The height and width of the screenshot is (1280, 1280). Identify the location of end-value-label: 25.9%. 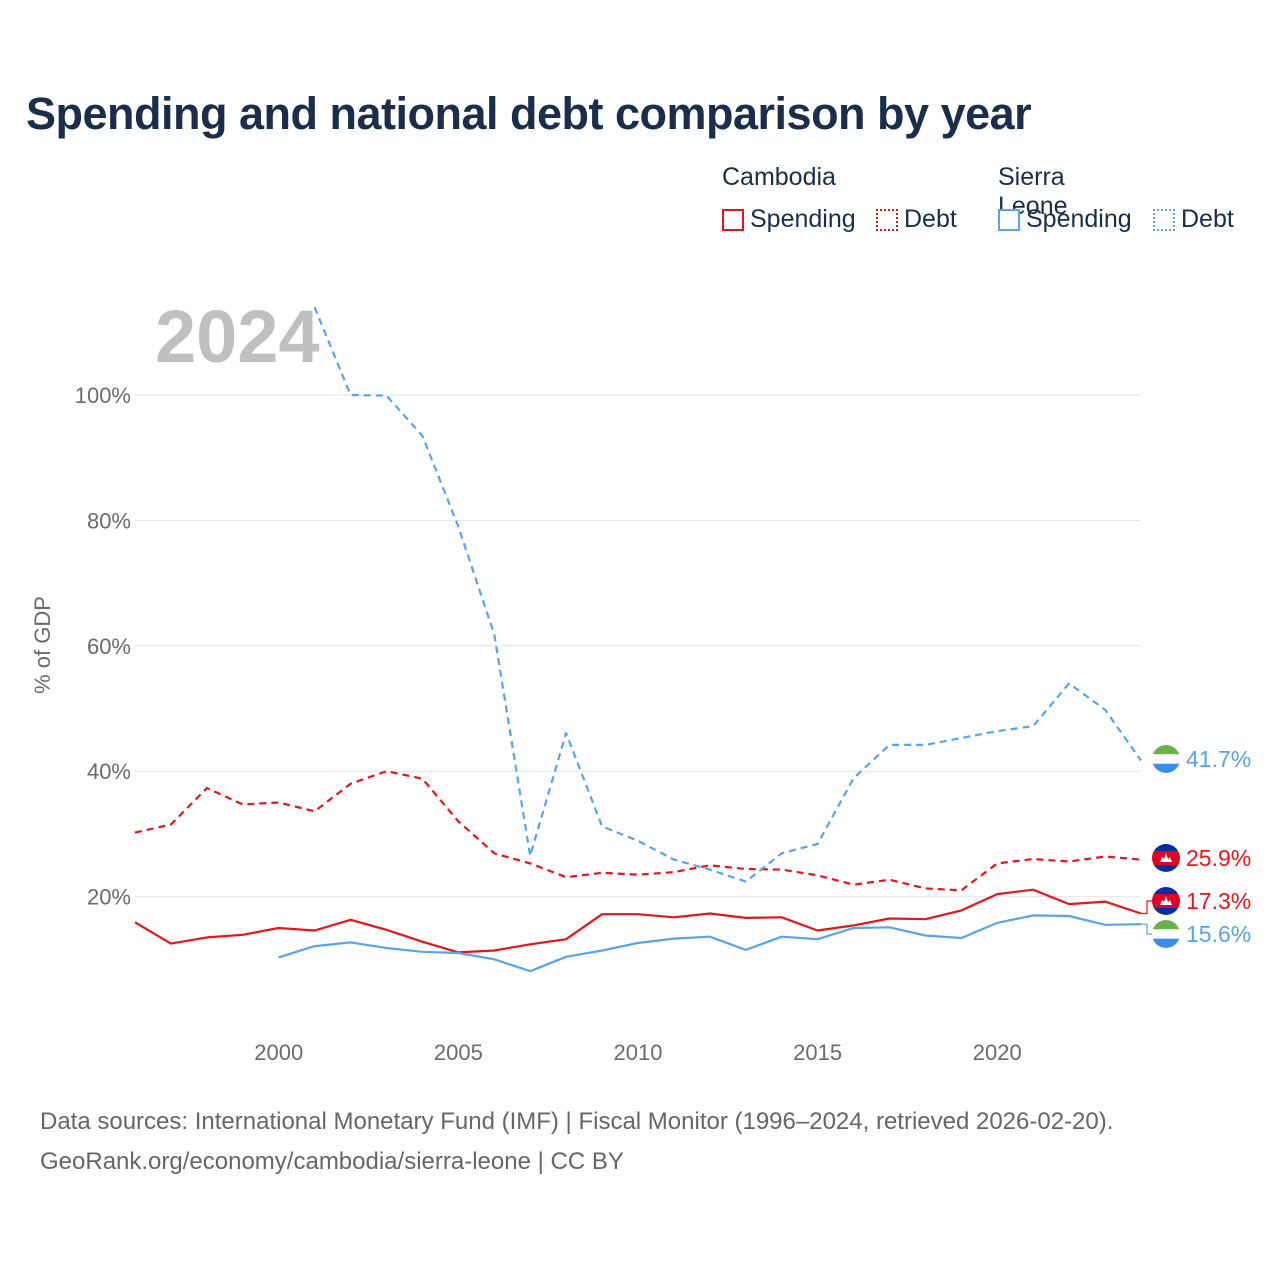
(1218, 858).